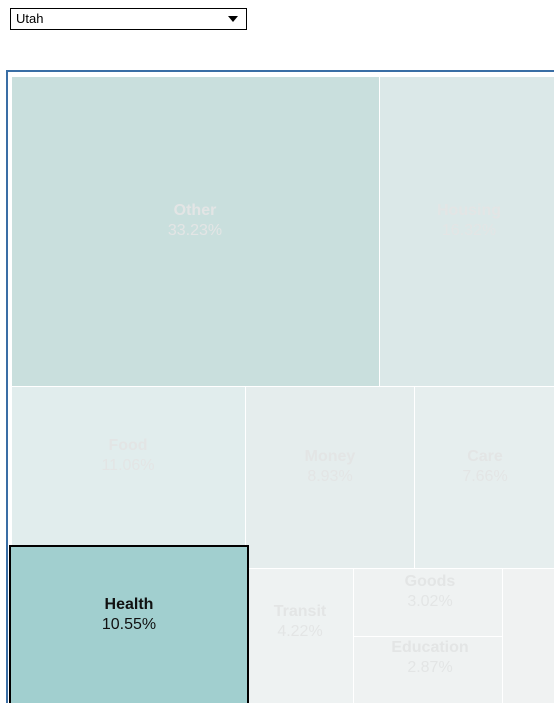  What do you see at coordinates (129, 604) in the screenshot?
I see `tile-label: Health` at bounding box center [129, 604].